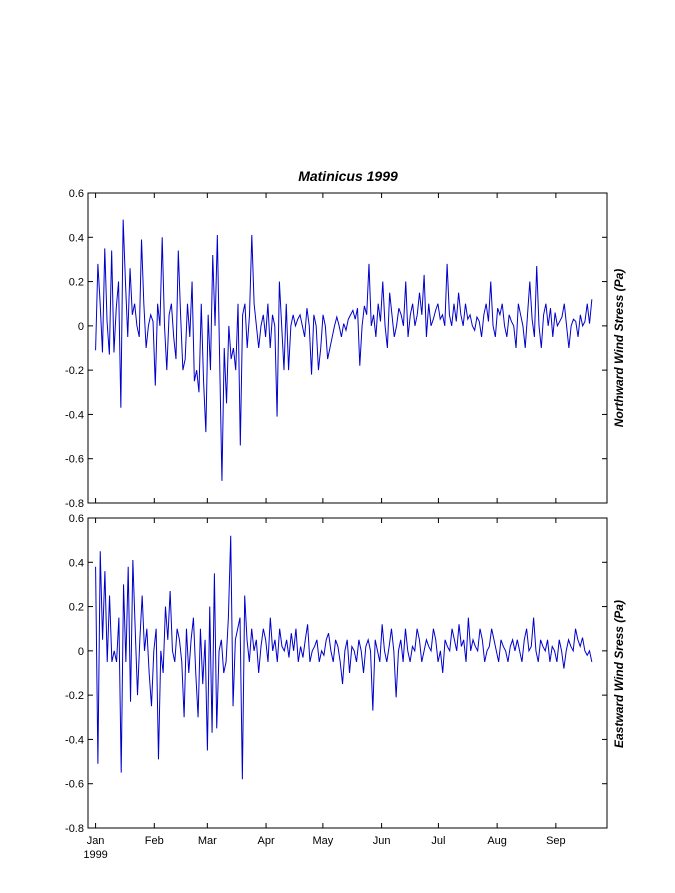  What do you see at coordinates (556, 841) in the screenshot?
I see `x-tick-label: Sep` at bounding box center [556, 841].